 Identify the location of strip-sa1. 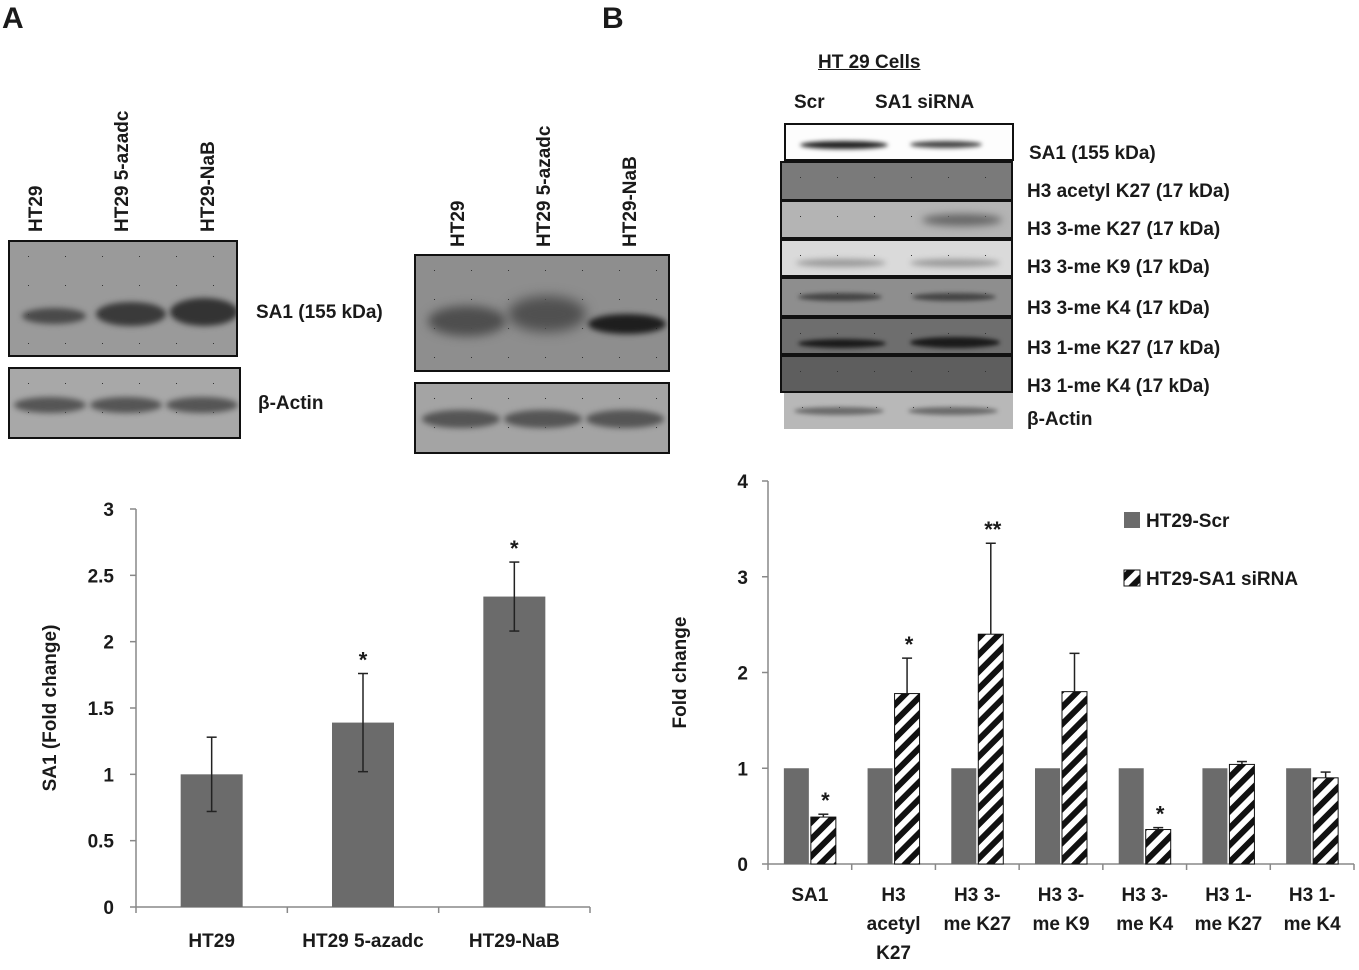
(899, 142).